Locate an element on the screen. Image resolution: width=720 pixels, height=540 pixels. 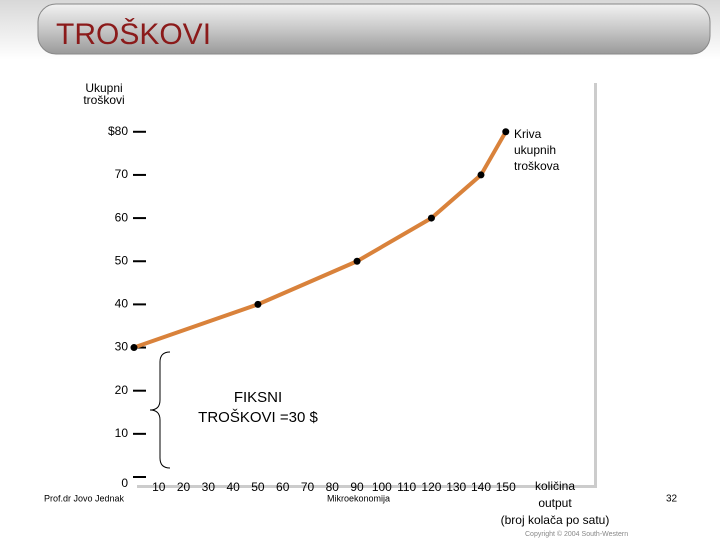
x-axis-label: (broj kolača po satu) is located at coordinates (555, 520).